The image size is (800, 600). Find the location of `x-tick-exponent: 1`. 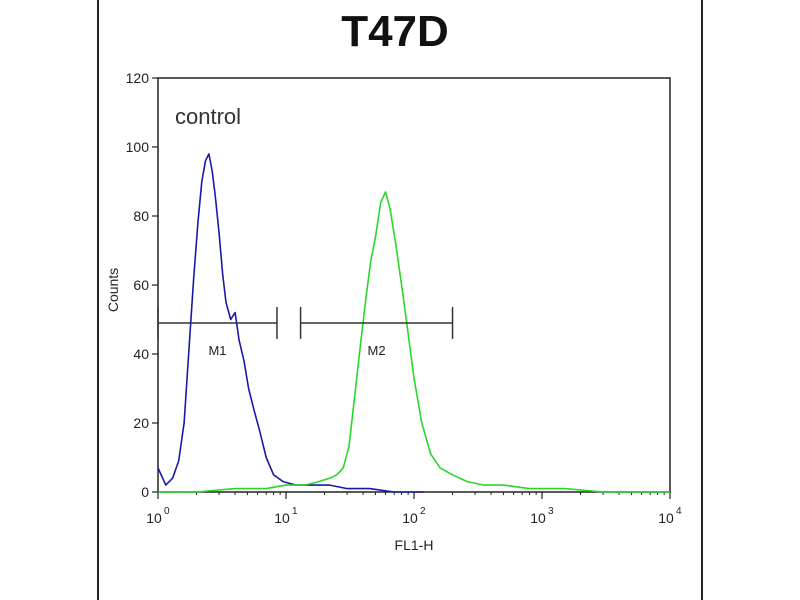

x-tick-exponent: 1 is located at coordinates (295, 511).